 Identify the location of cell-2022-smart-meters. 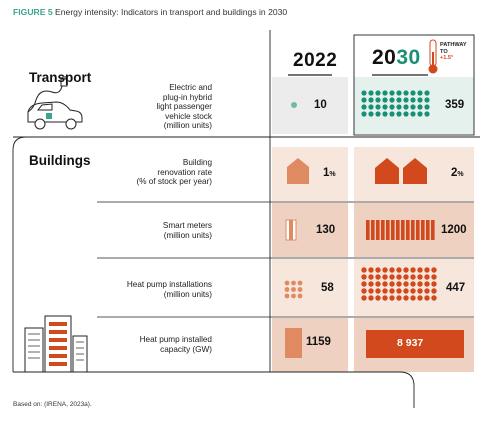
(310, 230).